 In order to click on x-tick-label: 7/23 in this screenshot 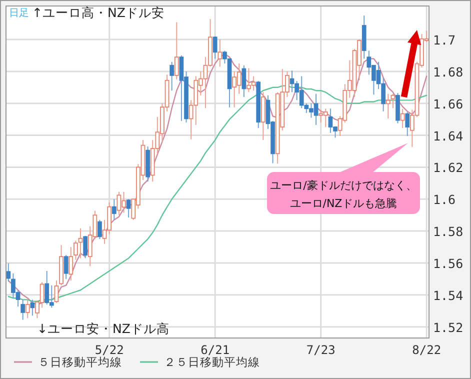, I will do `click(321, 350)`.